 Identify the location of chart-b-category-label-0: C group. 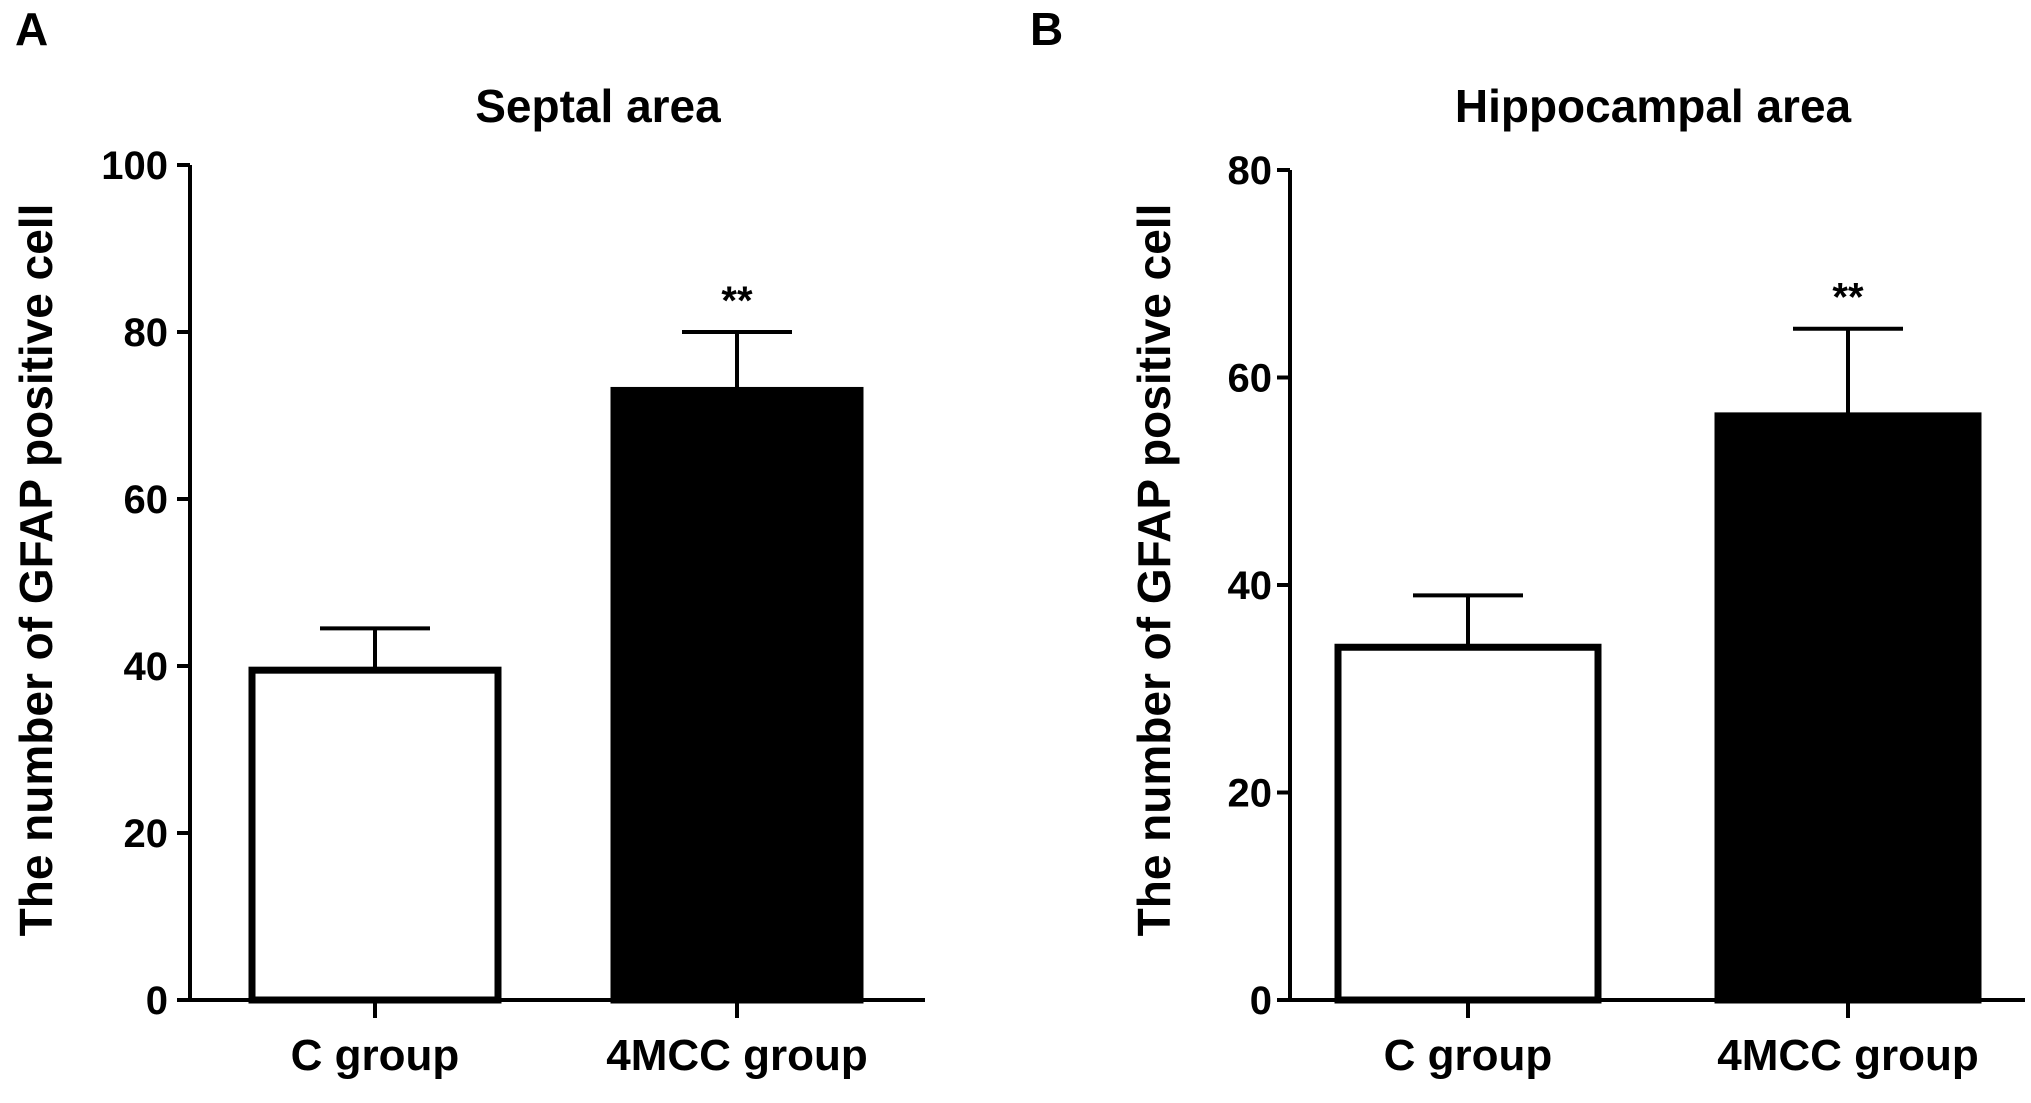
(1468, 1055).